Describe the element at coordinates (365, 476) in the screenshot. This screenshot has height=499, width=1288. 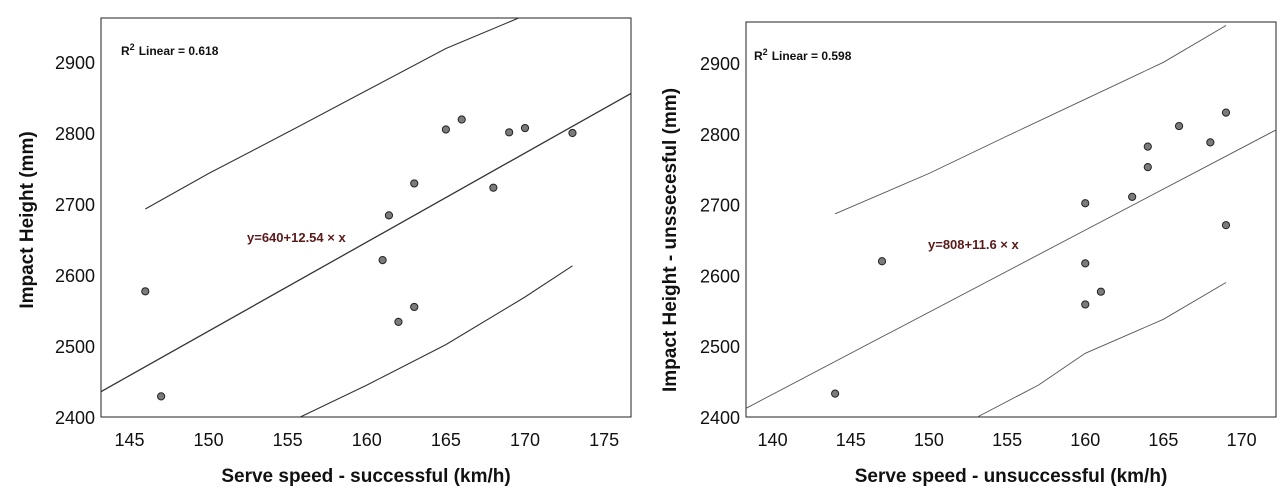
I see `x-axis-title: Serve speed - successful (km/h)` at that location.